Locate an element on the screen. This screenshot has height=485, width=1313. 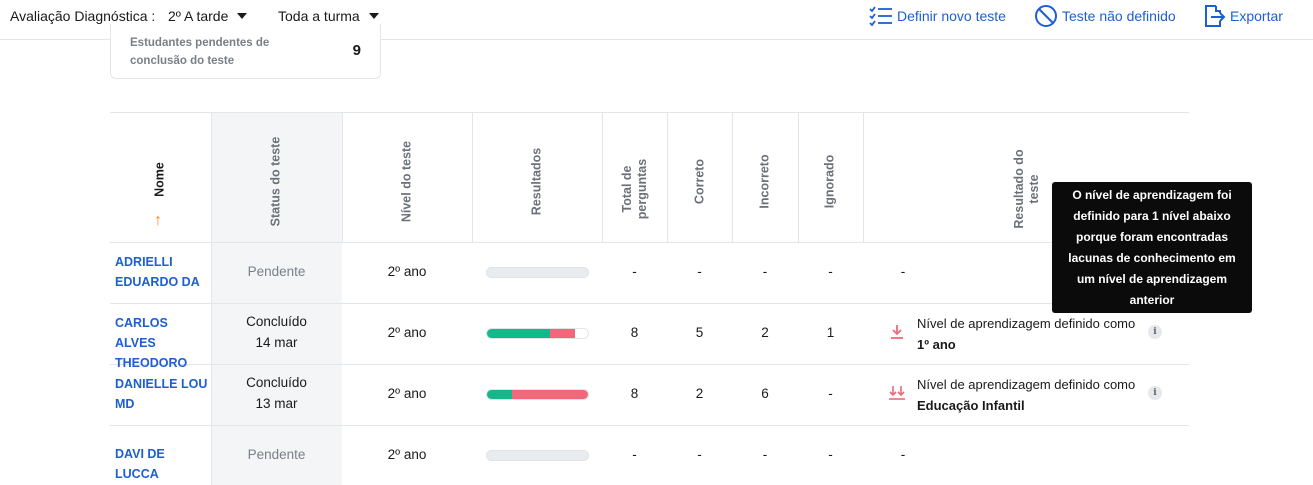
block-icon is located at coordinates (1046, 16).